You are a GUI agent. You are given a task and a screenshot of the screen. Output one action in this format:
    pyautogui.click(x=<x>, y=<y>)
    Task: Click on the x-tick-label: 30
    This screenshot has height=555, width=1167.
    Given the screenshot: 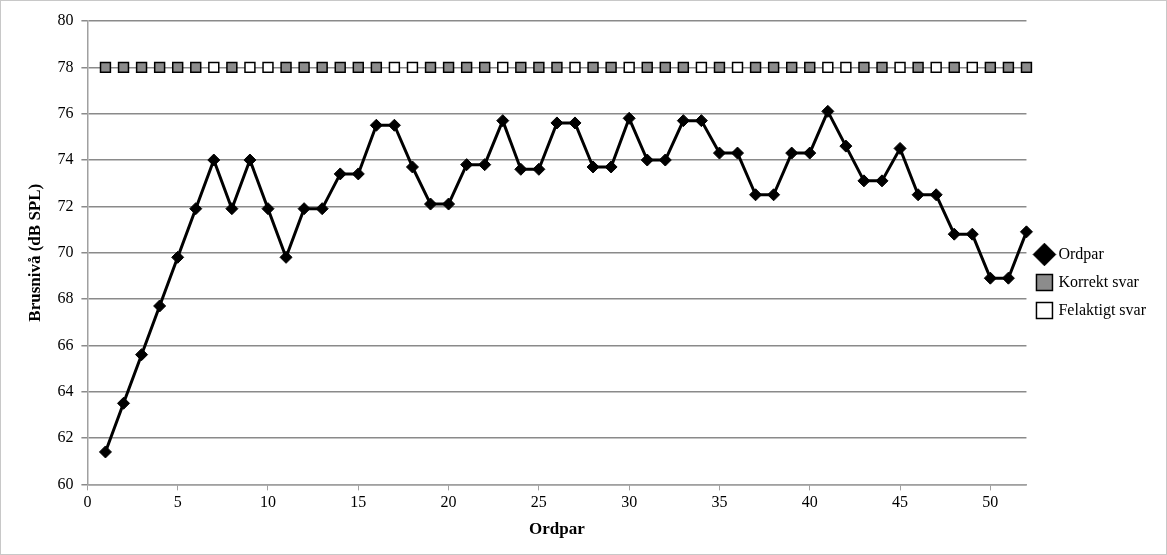 What is the action you would take?
    pyautogui.click(x=629, y=502)
    